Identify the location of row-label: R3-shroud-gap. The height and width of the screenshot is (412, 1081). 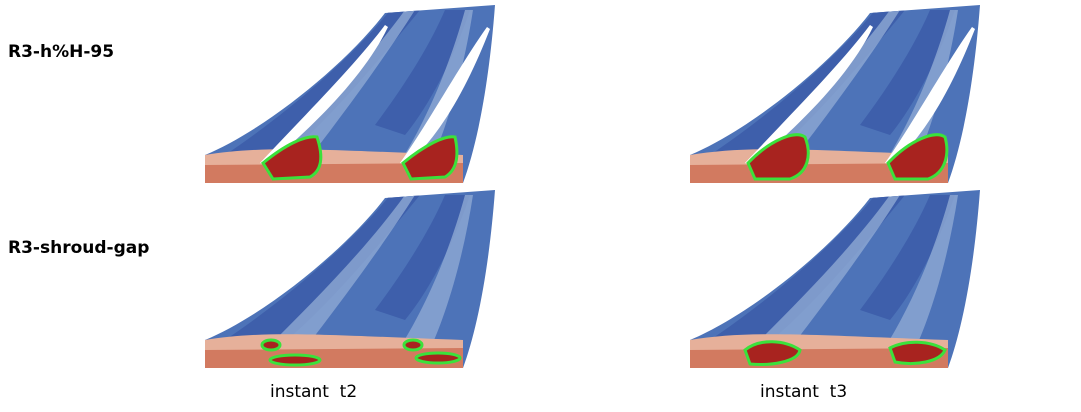
(79, 248).